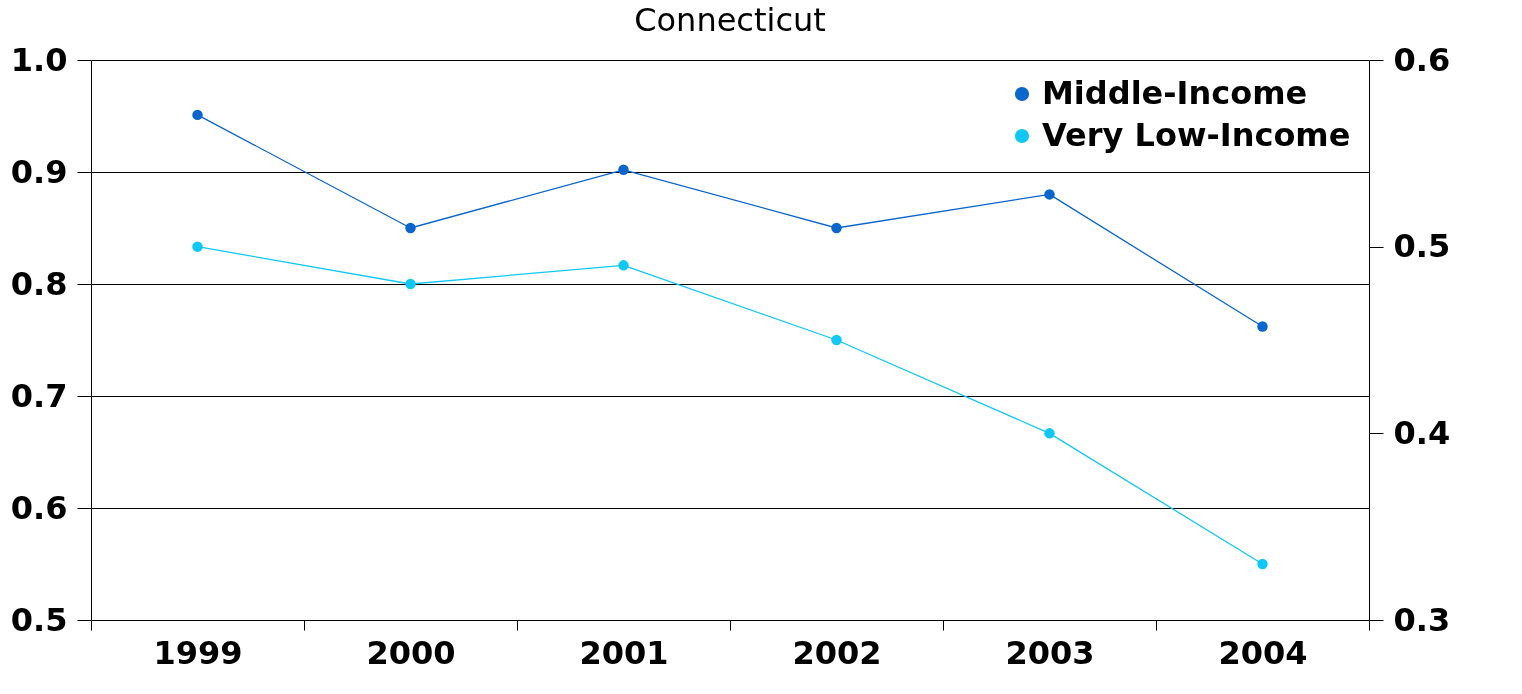 The width and height of the screenshot is (1522, 694). What do you see at coordinates (39, 507) in the screenshot?
I see `y-tick-label: 0.6` at bounding box center [39, 507].